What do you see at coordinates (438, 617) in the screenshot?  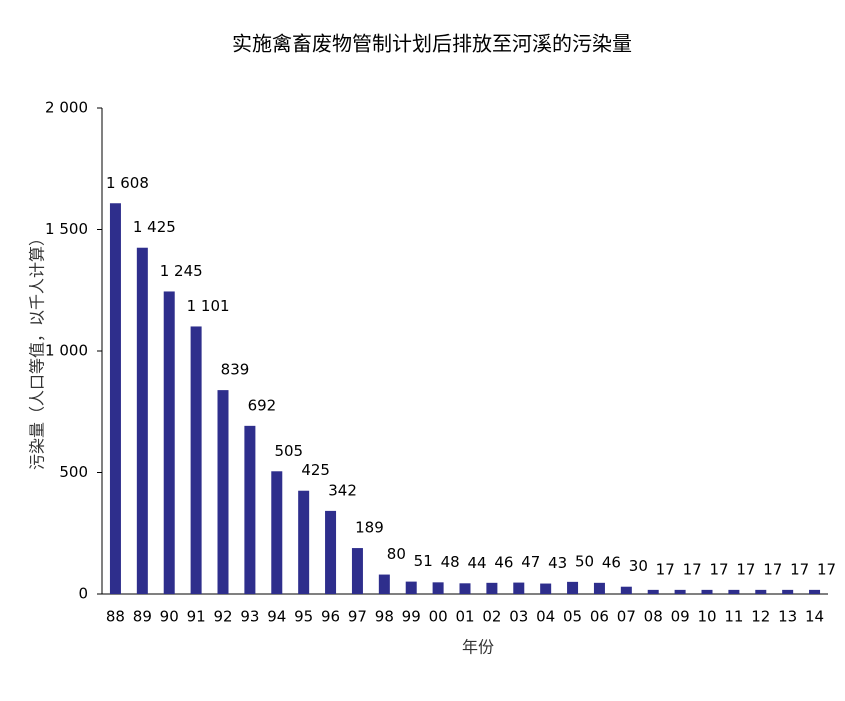 I see `x-tick-label: 00` at bounding box center [438, 617].